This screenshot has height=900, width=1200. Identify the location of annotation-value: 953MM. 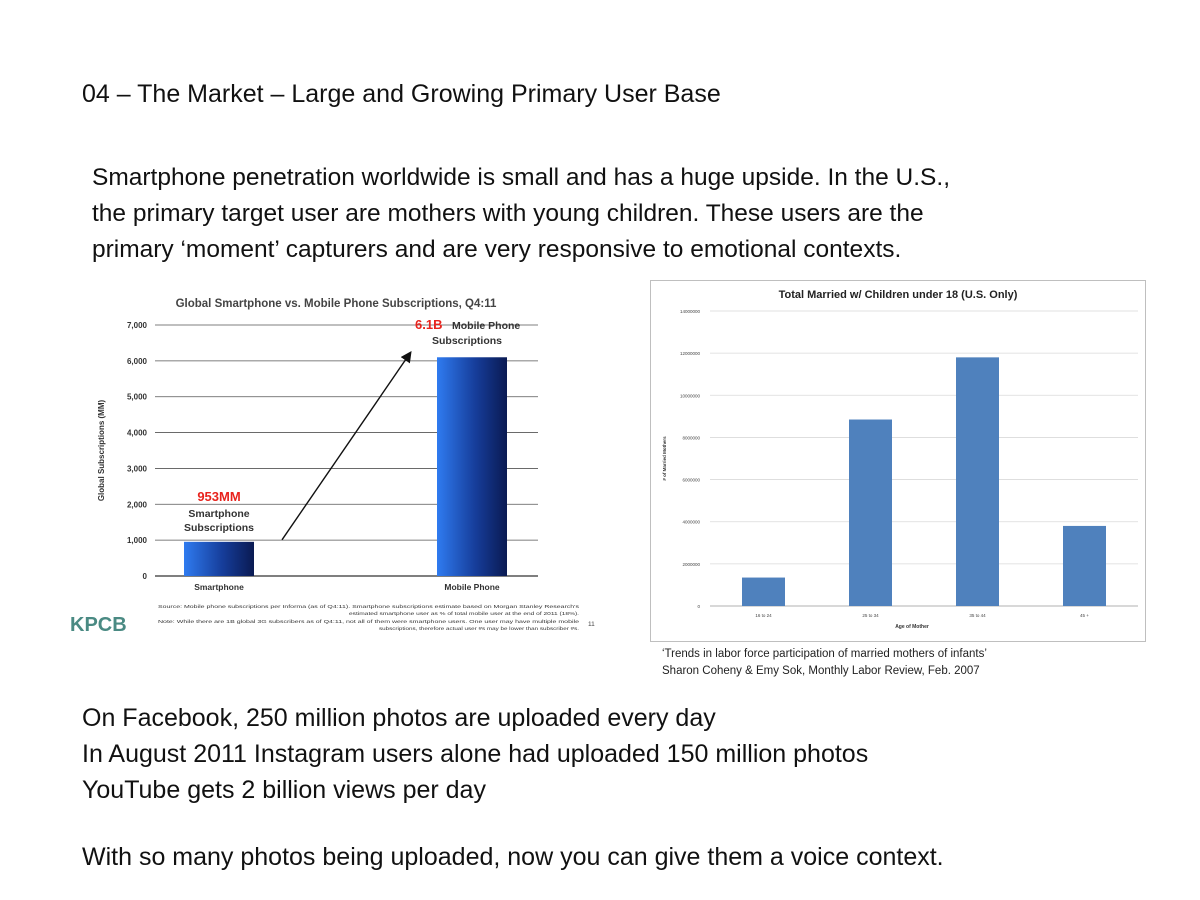
(218, 496).